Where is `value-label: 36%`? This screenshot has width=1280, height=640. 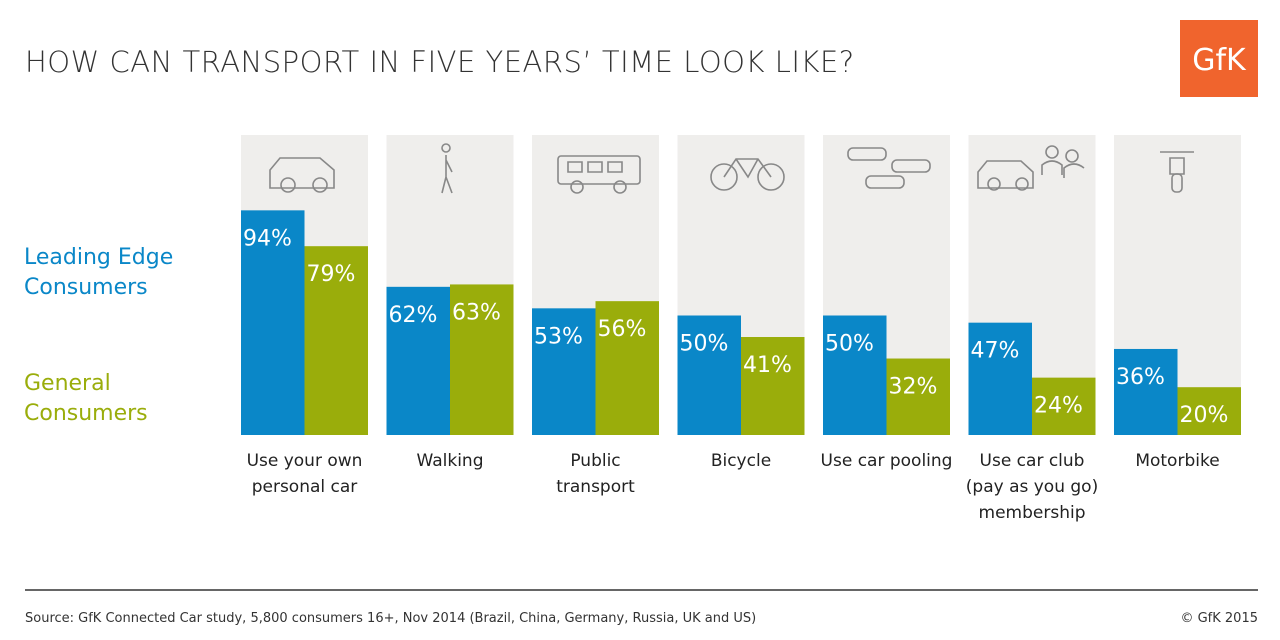 value-label: 36% is located at coordinates (1140, 377).